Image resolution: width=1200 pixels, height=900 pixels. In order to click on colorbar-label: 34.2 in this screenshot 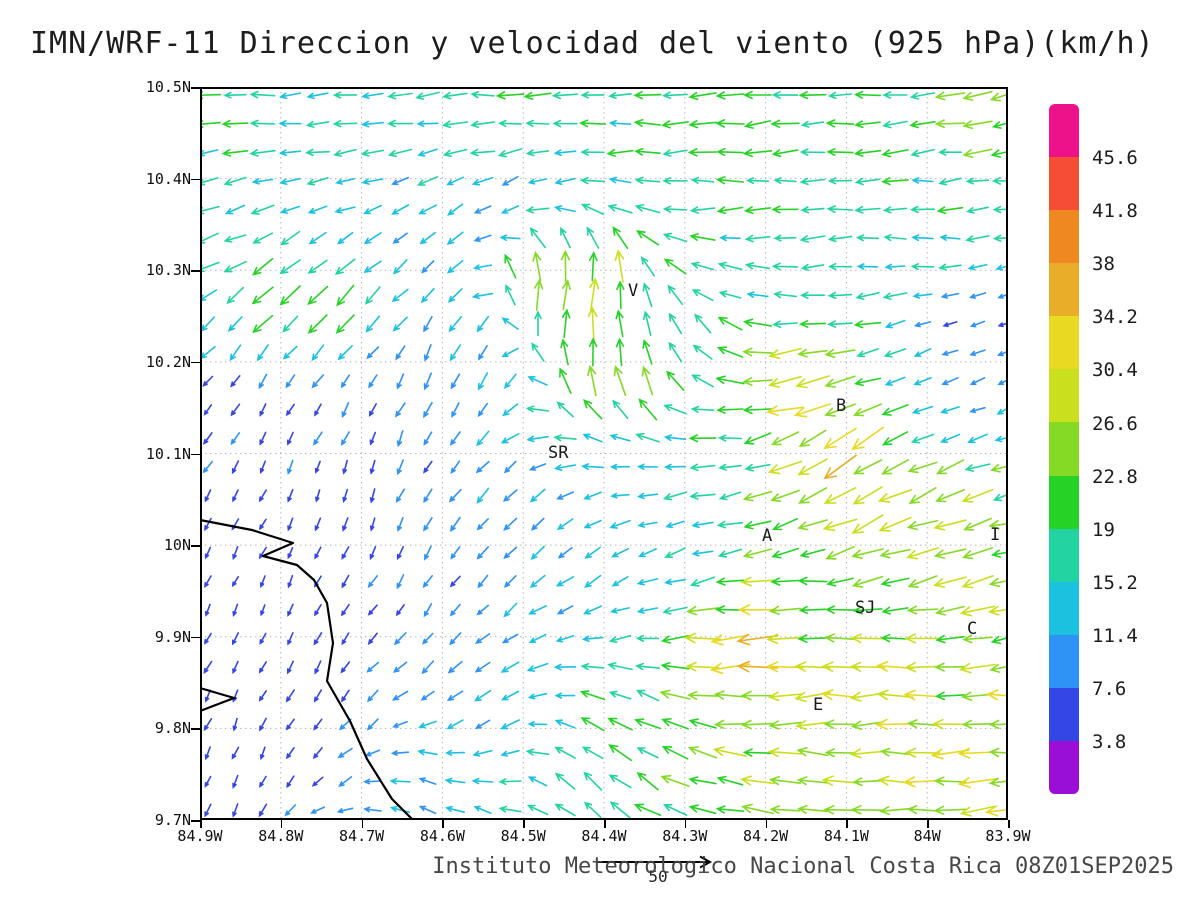, I will do `click(1115, 317)`.